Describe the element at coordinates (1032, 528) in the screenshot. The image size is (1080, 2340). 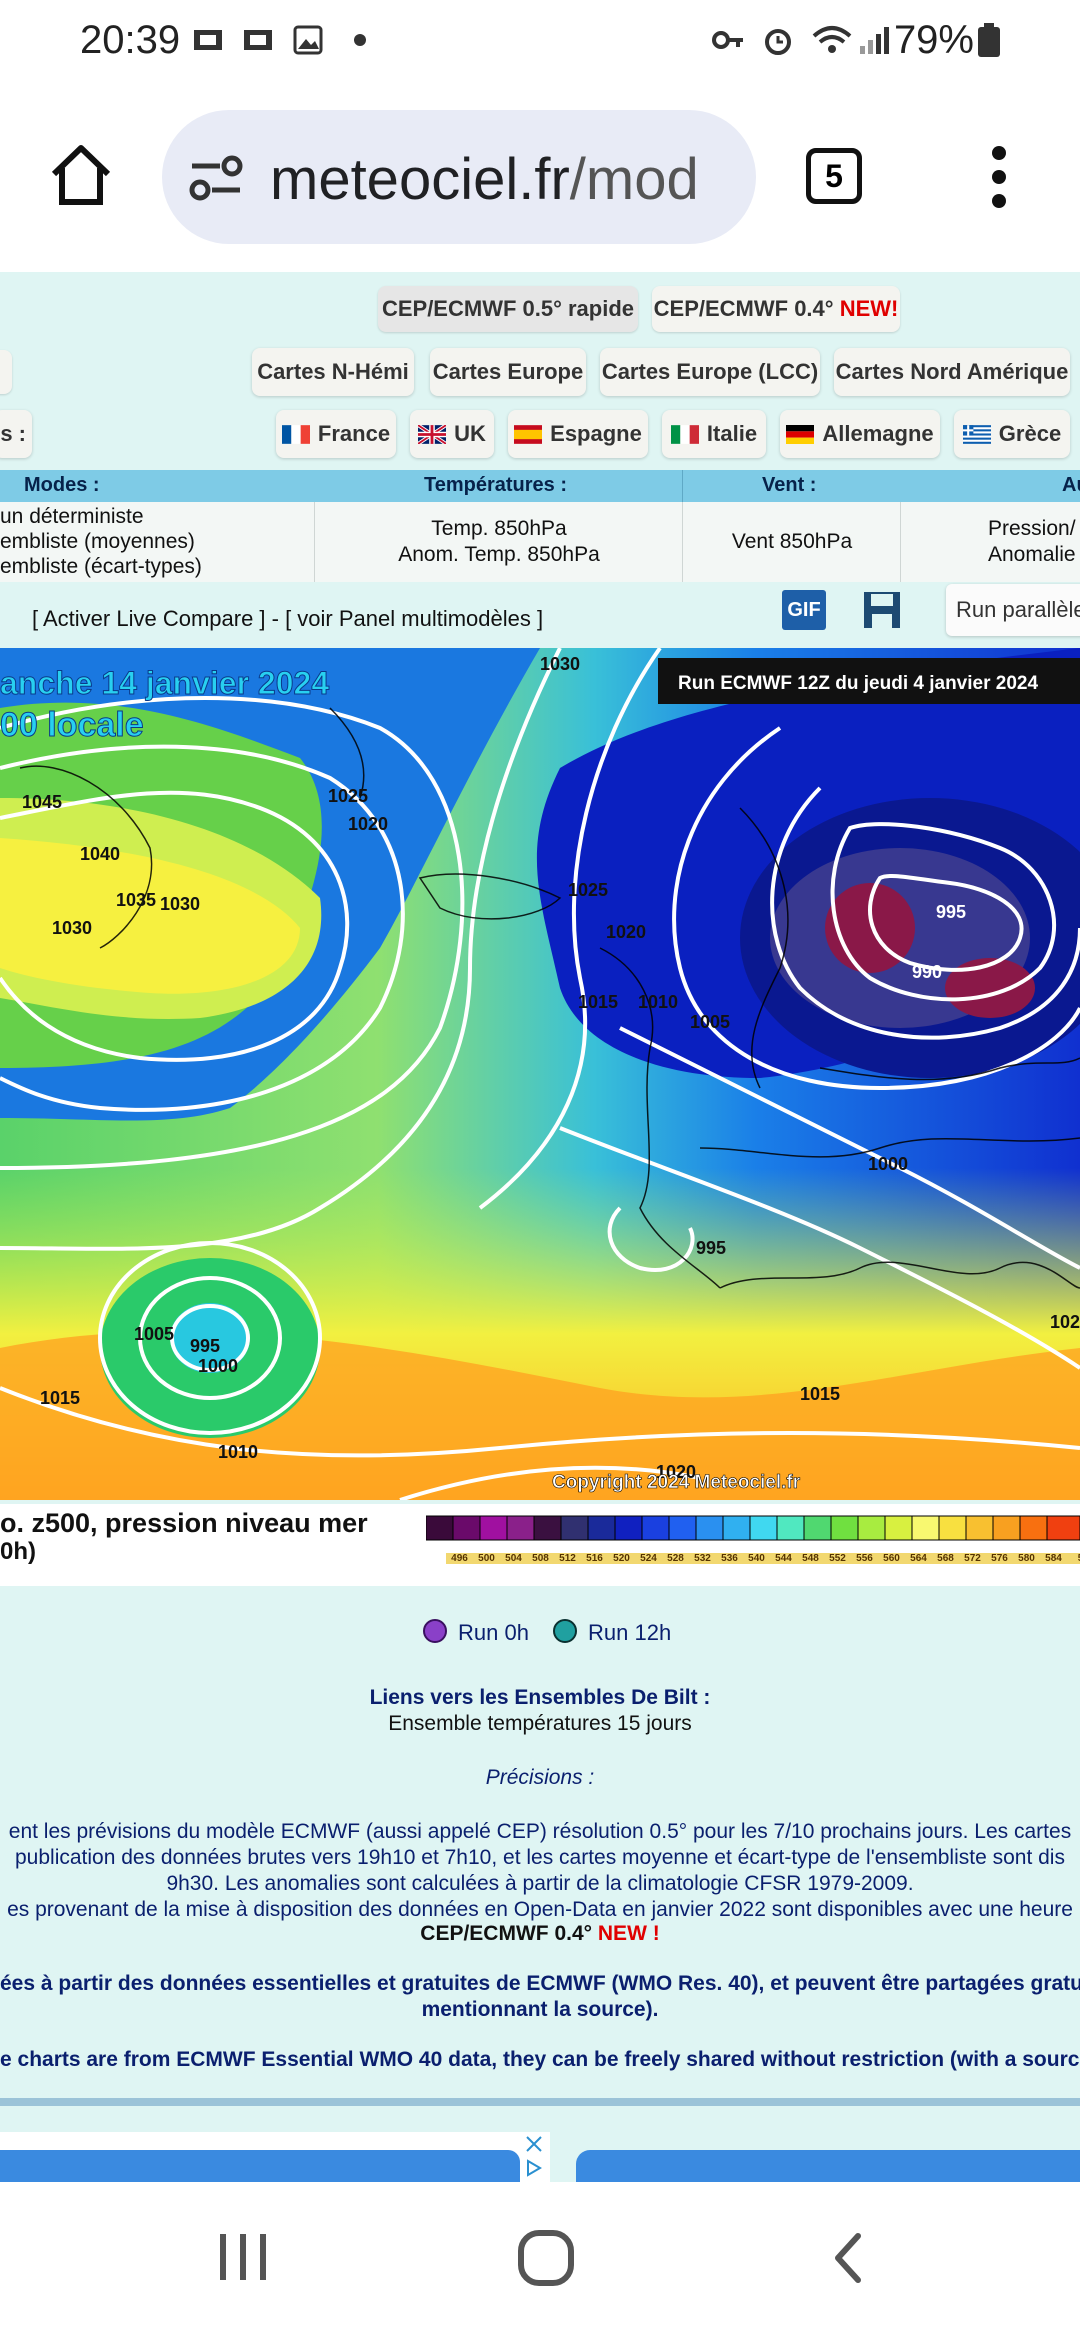
I see `pression-link: Pression/` at that location.